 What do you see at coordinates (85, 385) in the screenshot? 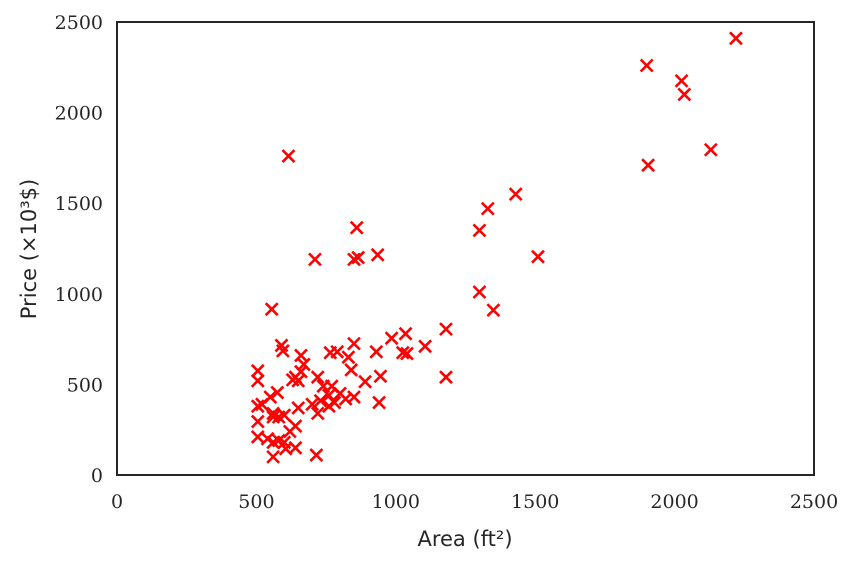
I see `y-tick-label: 500` at bounding box center [85, 385].